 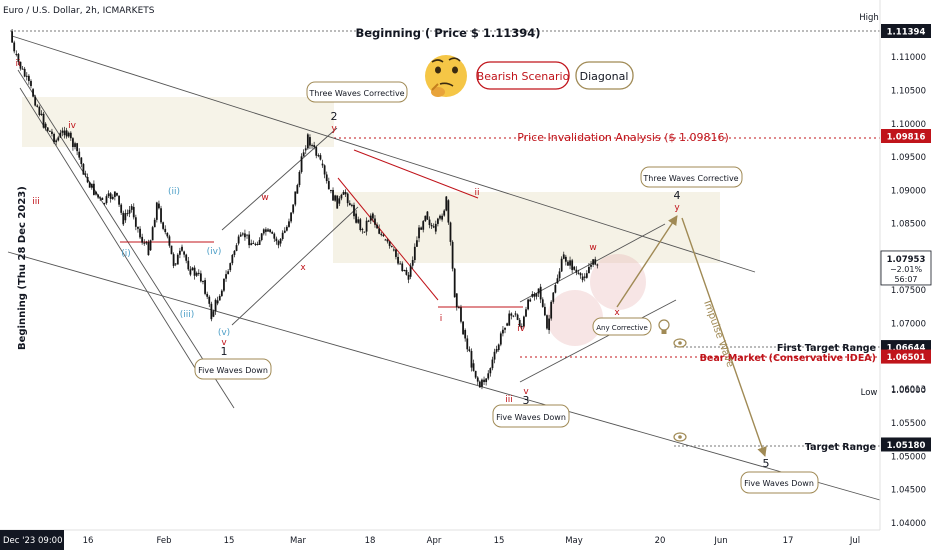 What do you see at coordinates (906, 260) in the screenshot?
I see `current-price: 1.07953` at bounding box center [906, 260].